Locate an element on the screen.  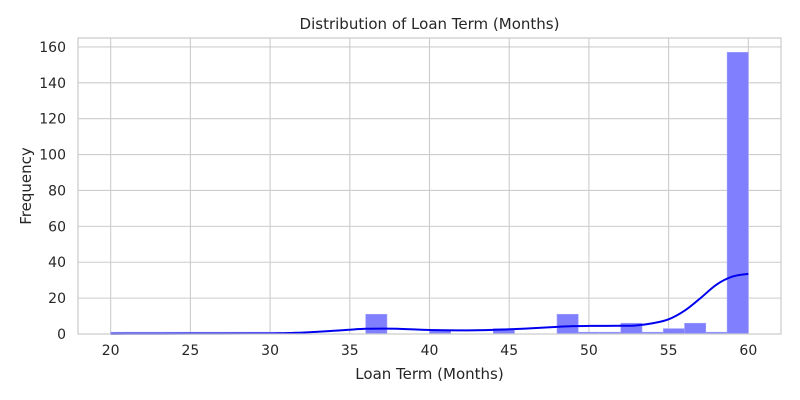
chart-title: Distribution of Loan Term (Months) is located at coordinates (430, 24).